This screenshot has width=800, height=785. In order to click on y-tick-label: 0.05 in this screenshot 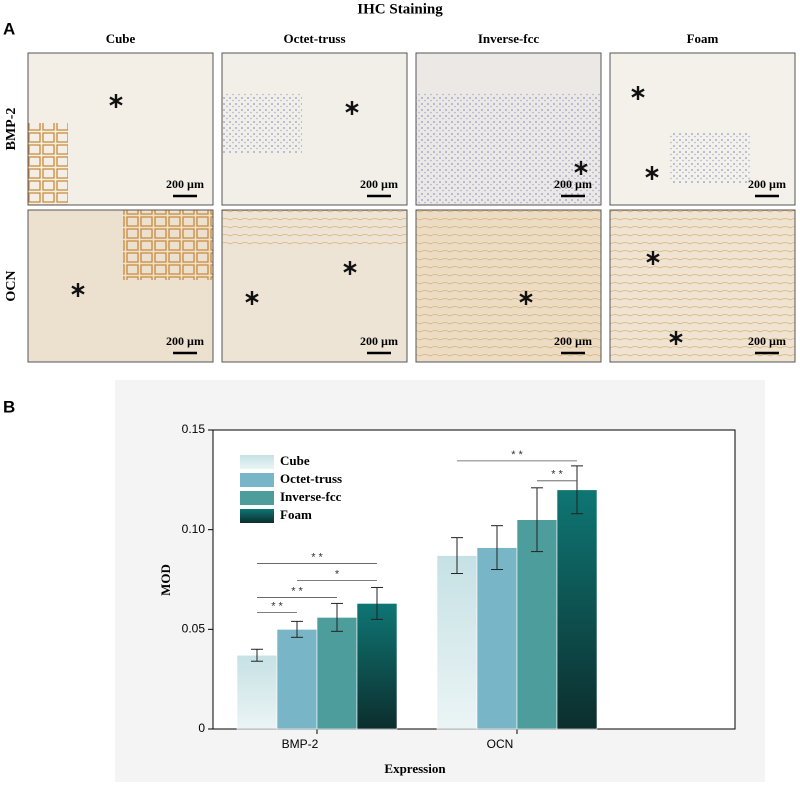, I will do `click(194, 629)`.